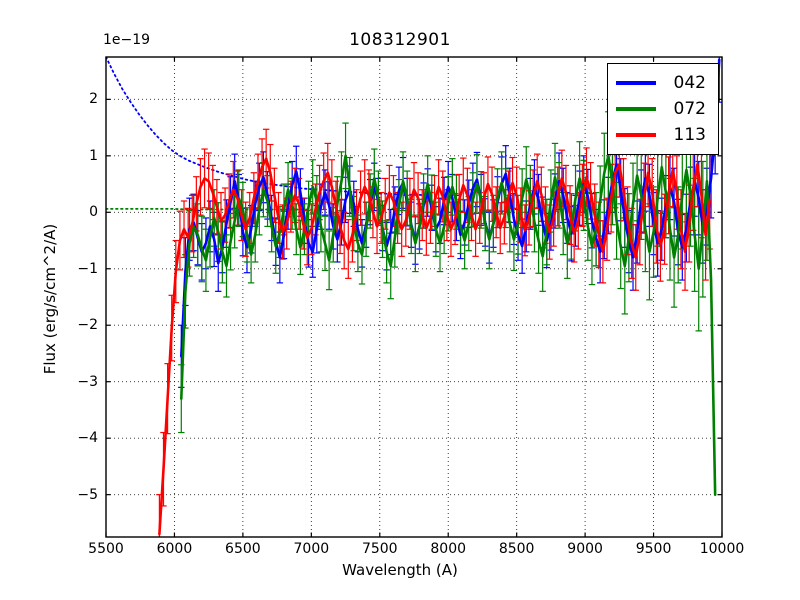  I want to click on x-tick-label: 7500, so click(379, 549).